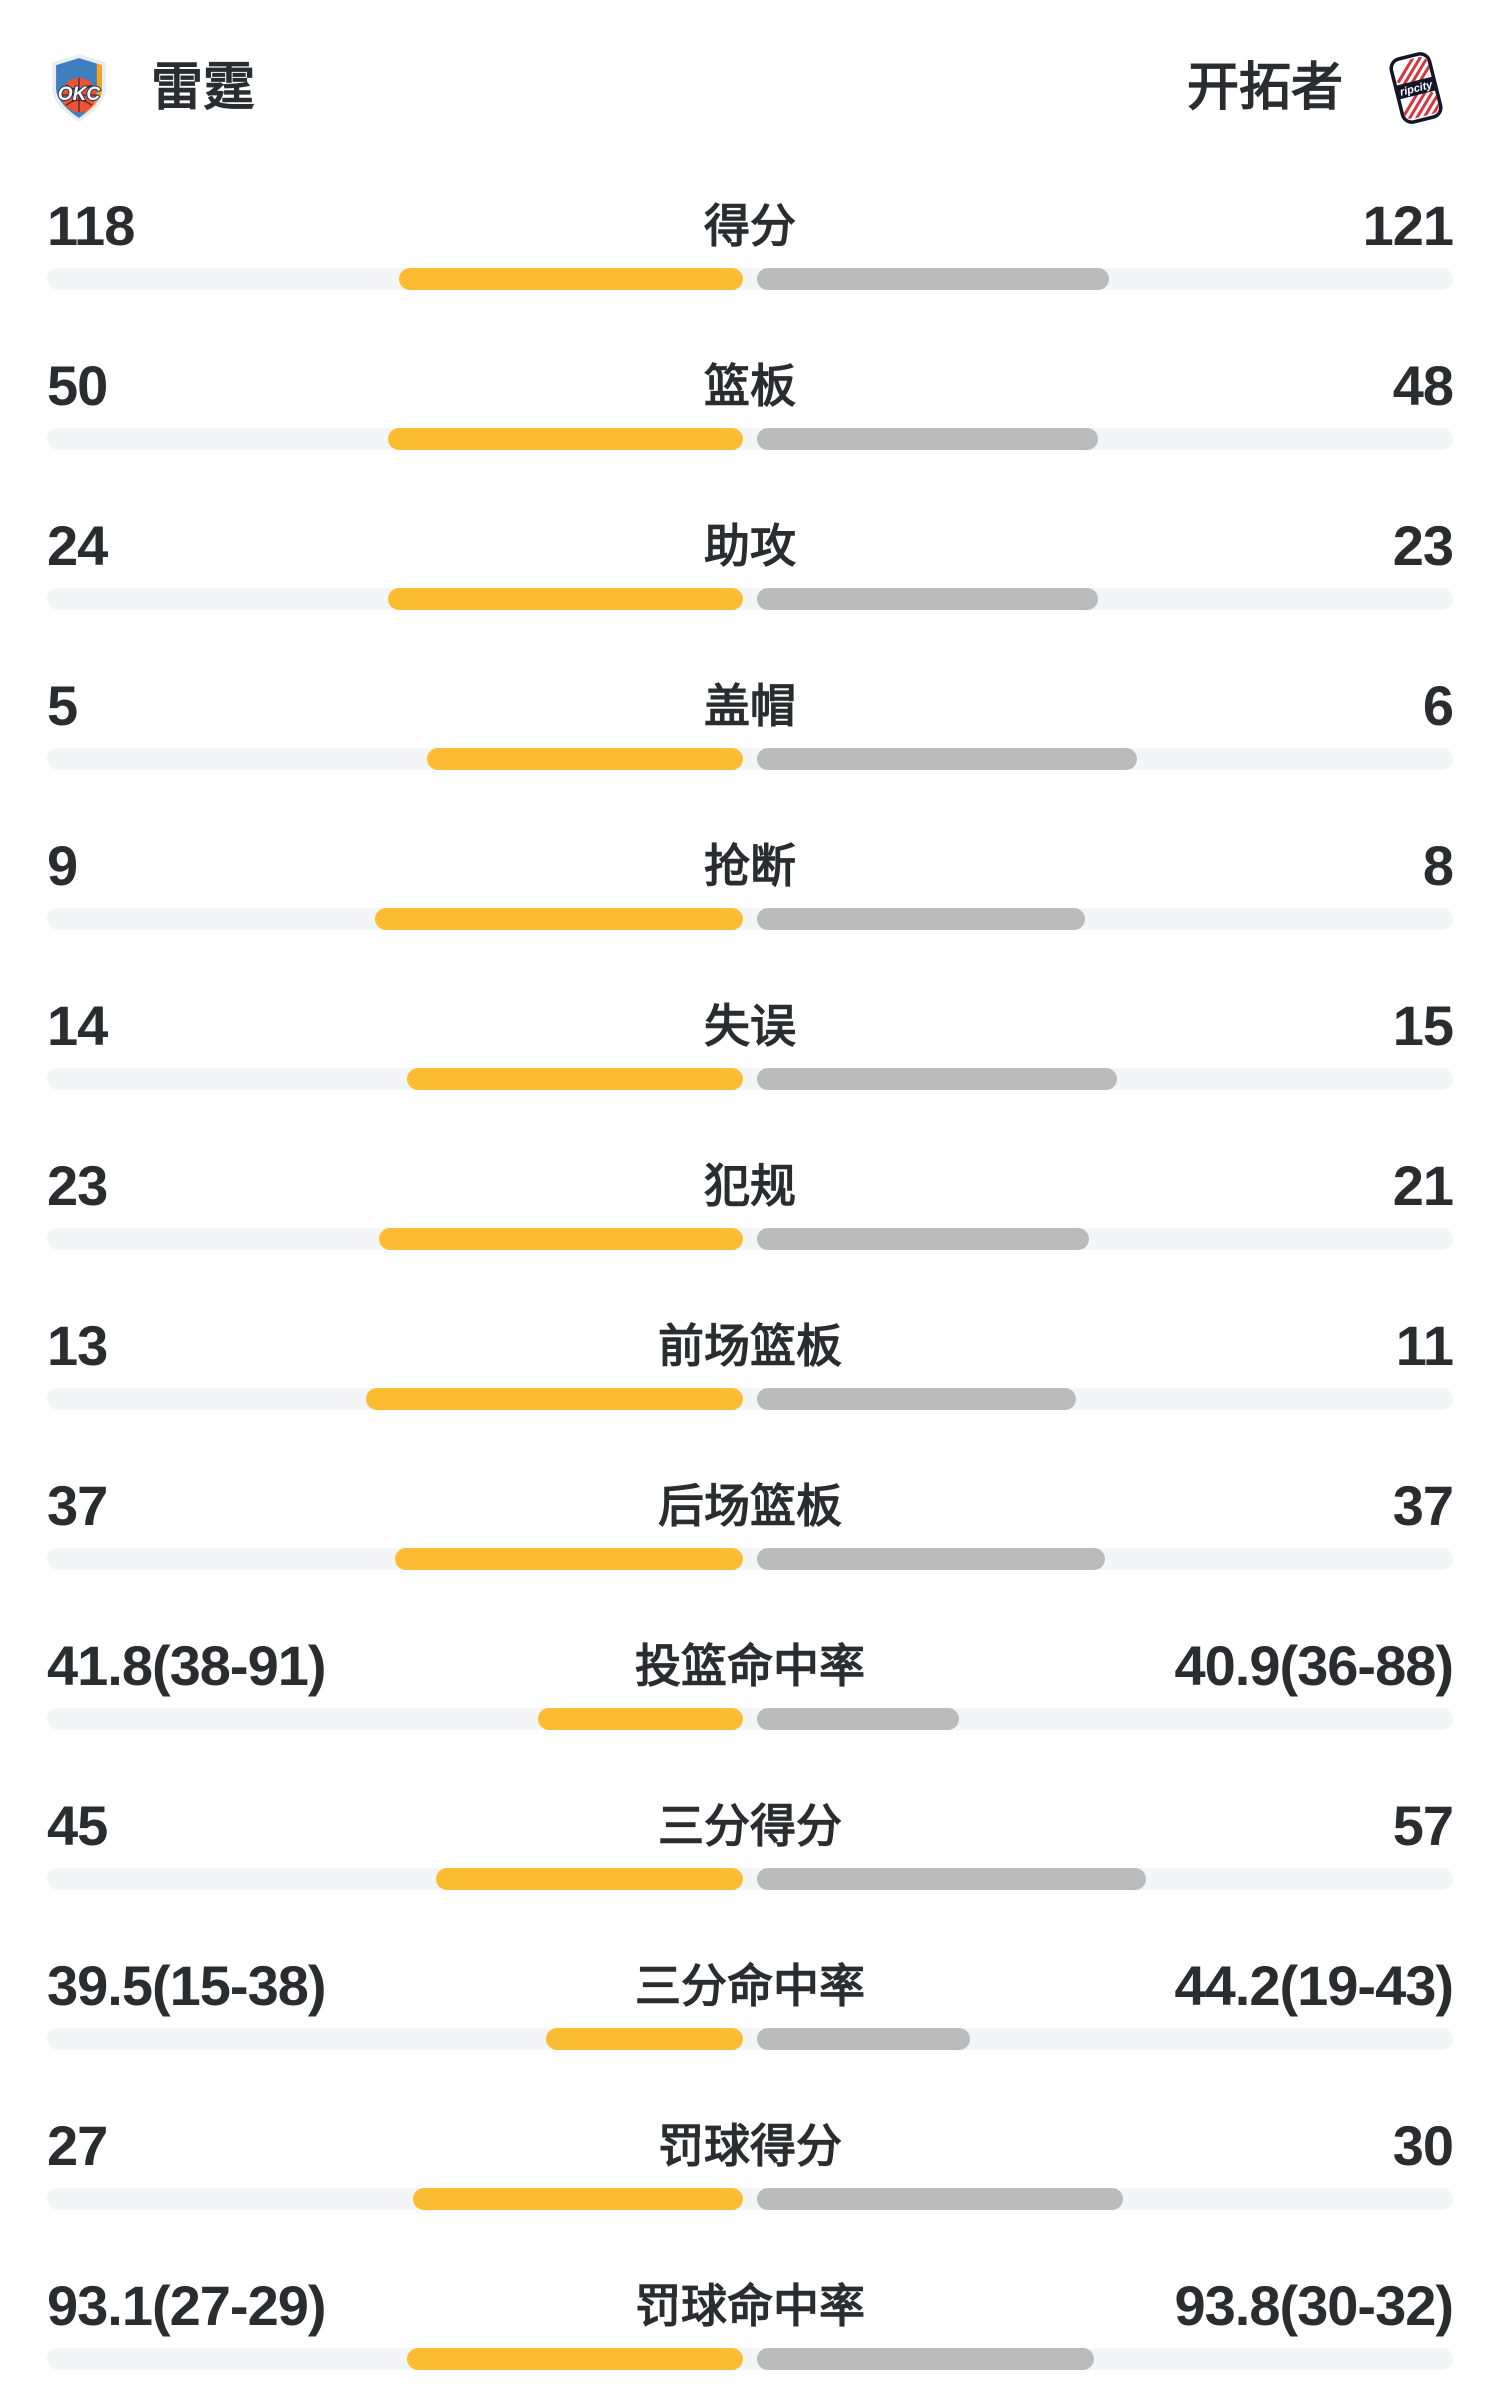 The height and width of the screenshot is (2402, 1500). Describe the element at coordinates (62, 705) in the screenshot. I see `left-team-stat-value: 5` at that location.